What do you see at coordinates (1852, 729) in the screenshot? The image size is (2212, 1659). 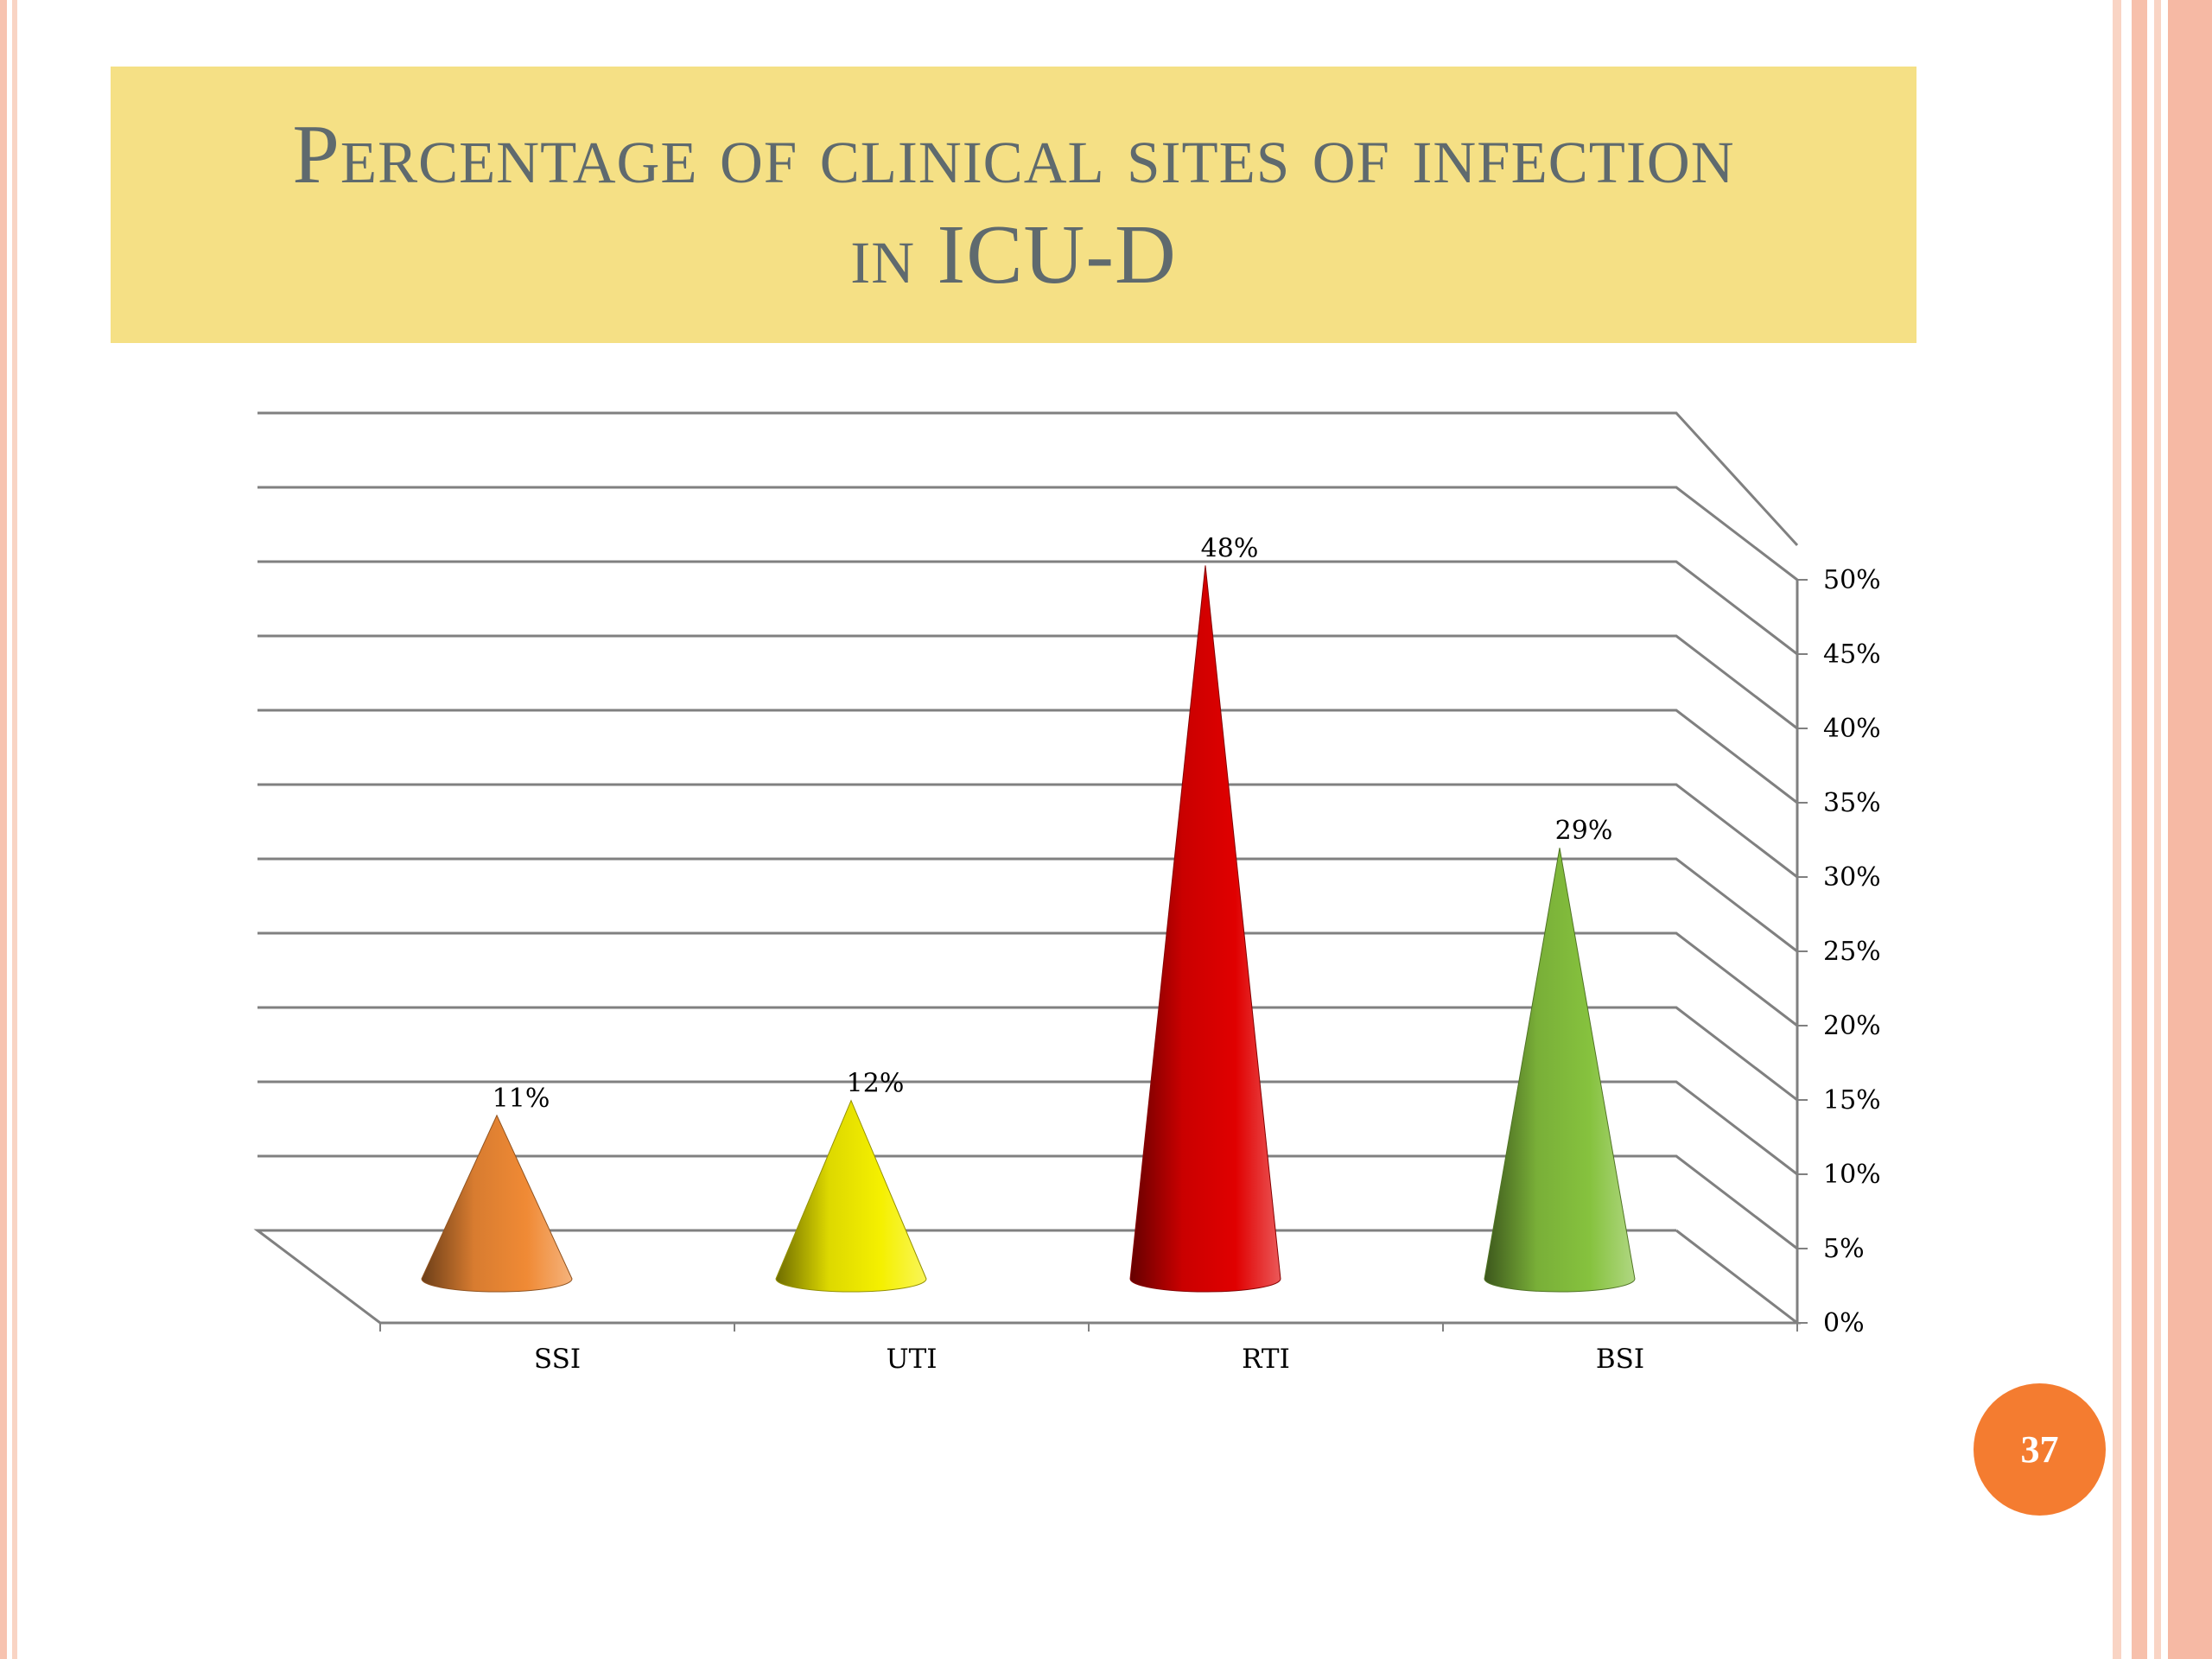 I see `y-tick-label: 40%` at bounding box center [1852, 729].